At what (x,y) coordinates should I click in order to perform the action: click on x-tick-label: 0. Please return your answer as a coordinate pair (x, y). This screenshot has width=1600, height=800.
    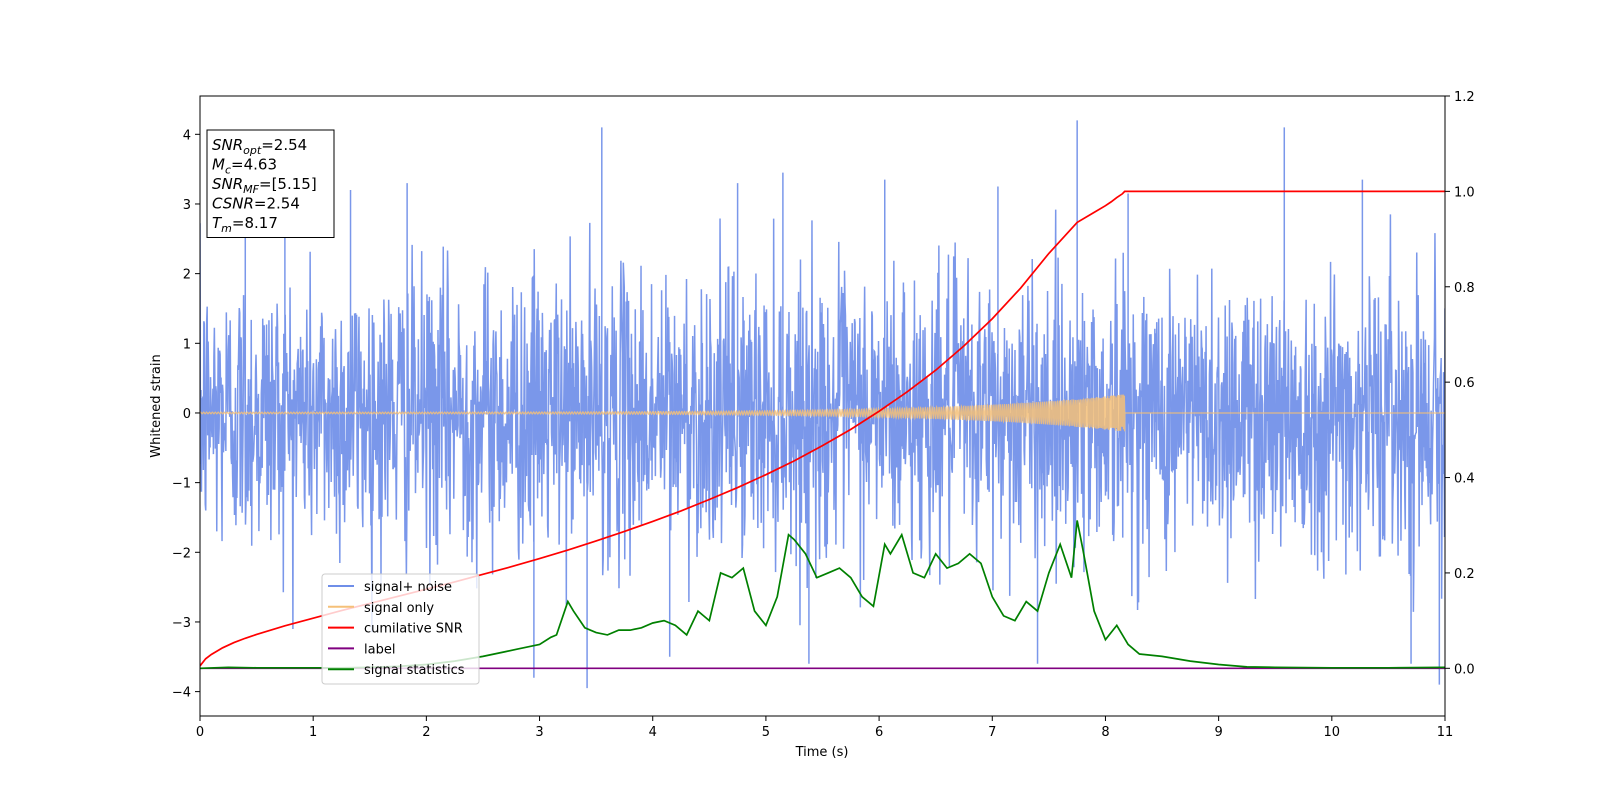
    Looking at the image, I should click on (200, 732).